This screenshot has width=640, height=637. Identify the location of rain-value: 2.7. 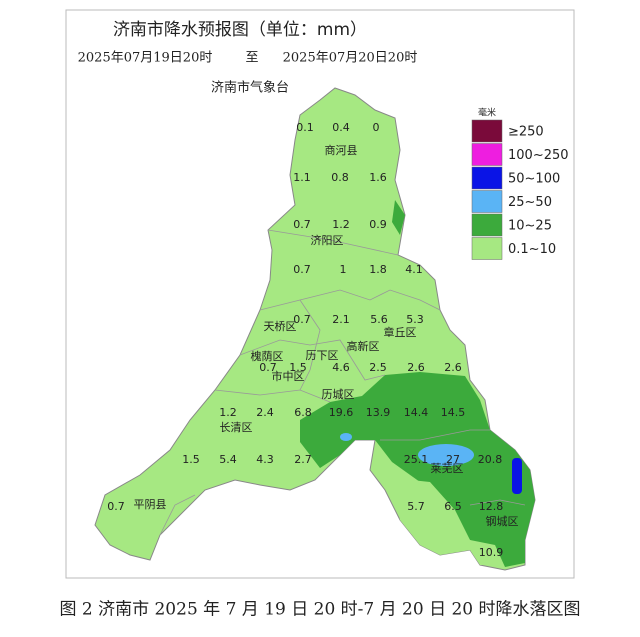
(303, 459).